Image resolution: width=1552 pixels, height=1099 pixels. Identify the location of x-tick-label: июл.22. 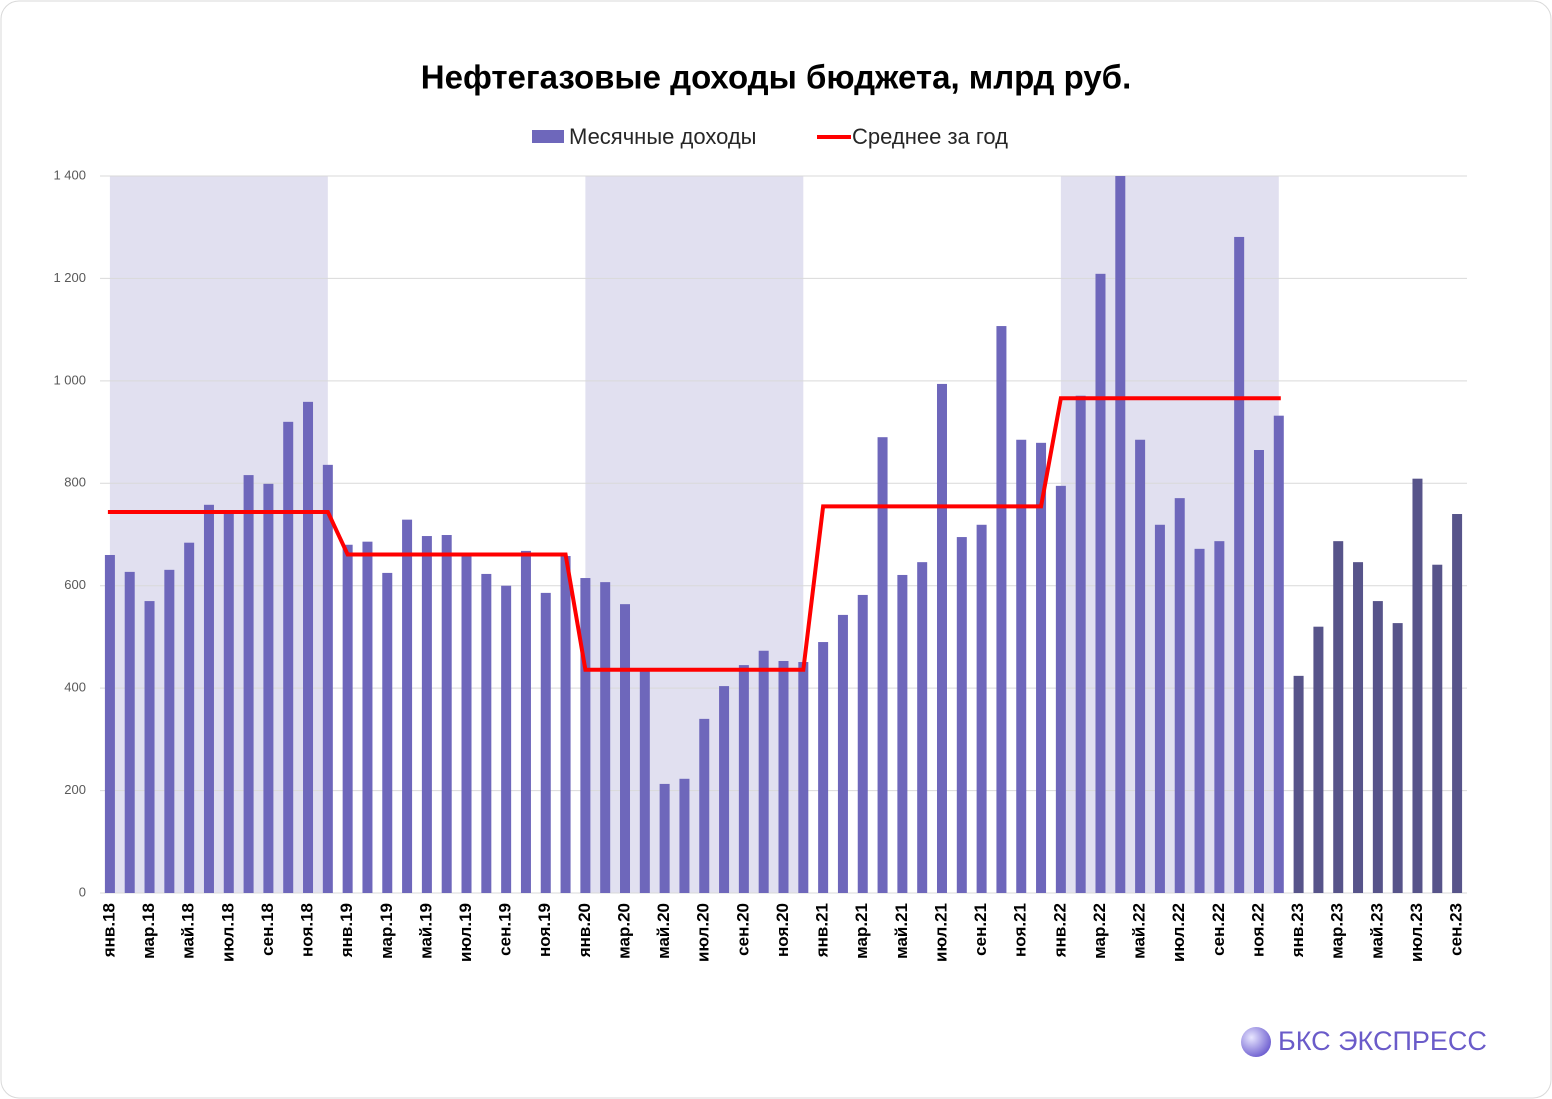
(1178, 932).